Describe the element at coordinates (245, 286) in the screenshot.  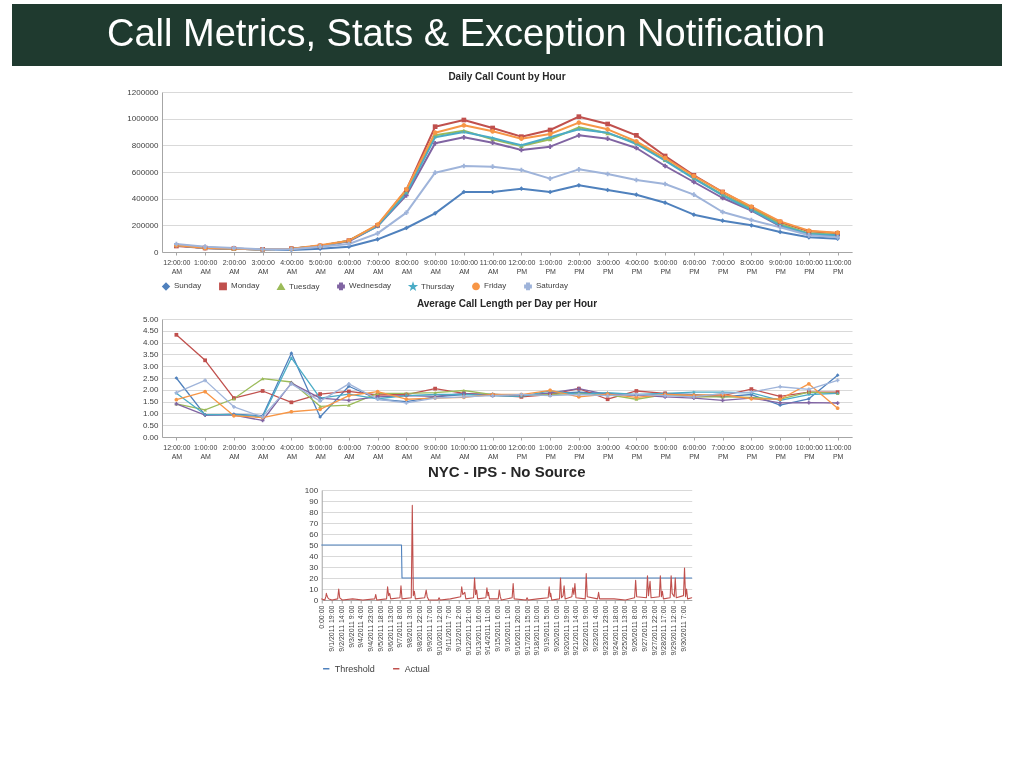
I see `legend-label: Monday` at that location.